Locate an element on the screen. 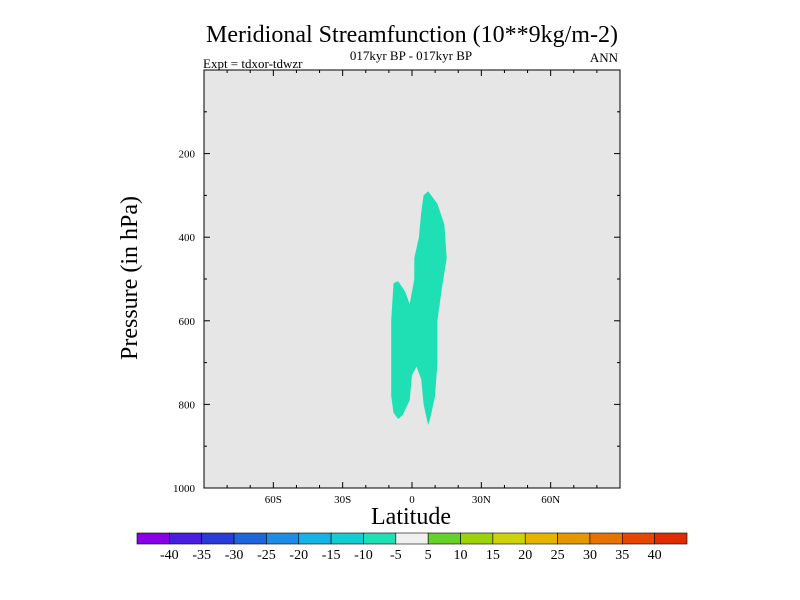  y-tick-label: 600 is located at coordinates (187, 322).